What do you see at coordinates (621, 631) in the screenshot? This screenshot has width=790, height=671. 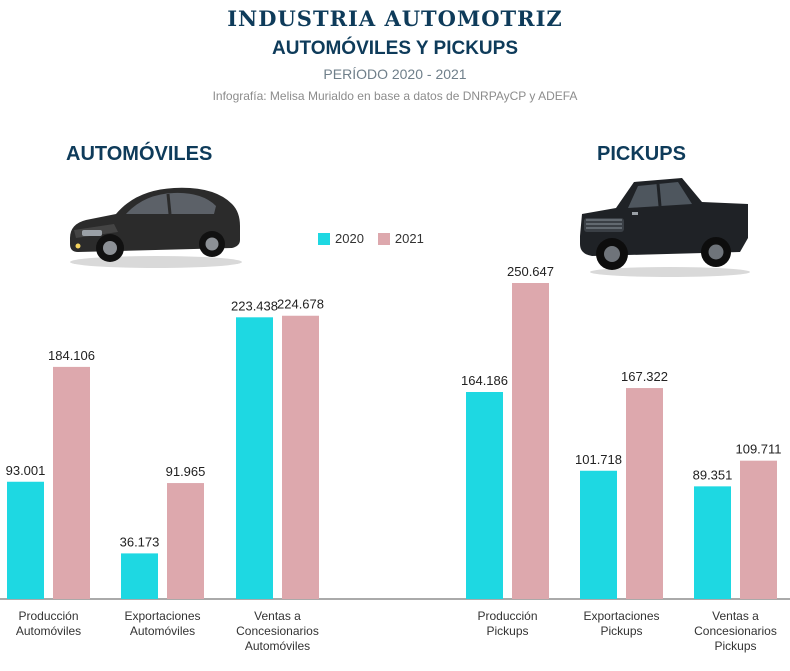 I see `category-label-4: Pickups` at bounding box center [621, 631].